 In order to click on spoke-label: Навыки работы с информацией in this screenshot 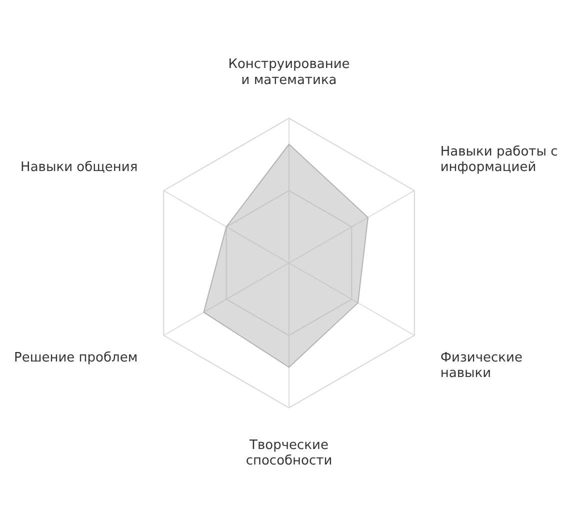, I will do `click(499, 160)`.